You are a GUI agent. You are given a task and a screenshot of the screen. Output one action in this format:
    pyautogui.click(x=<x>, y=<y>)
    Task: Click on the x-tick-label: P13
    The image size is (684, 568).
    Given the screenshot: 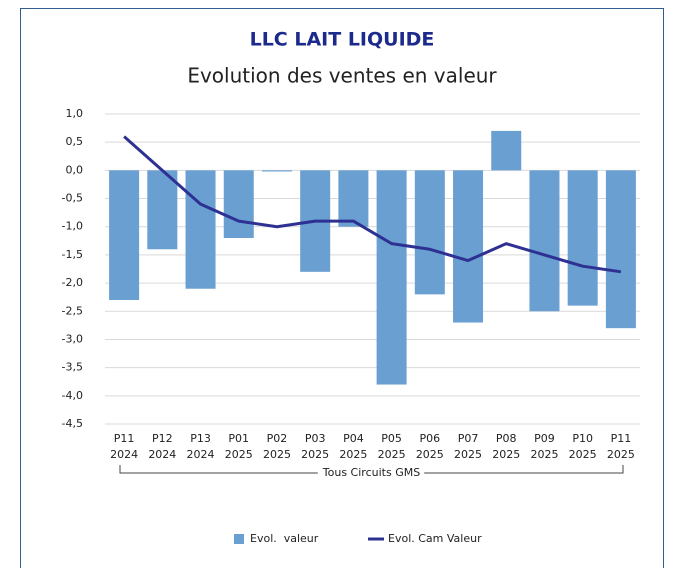 What is the action you would take?
    pyautogui.click(x=200, y=438)
    